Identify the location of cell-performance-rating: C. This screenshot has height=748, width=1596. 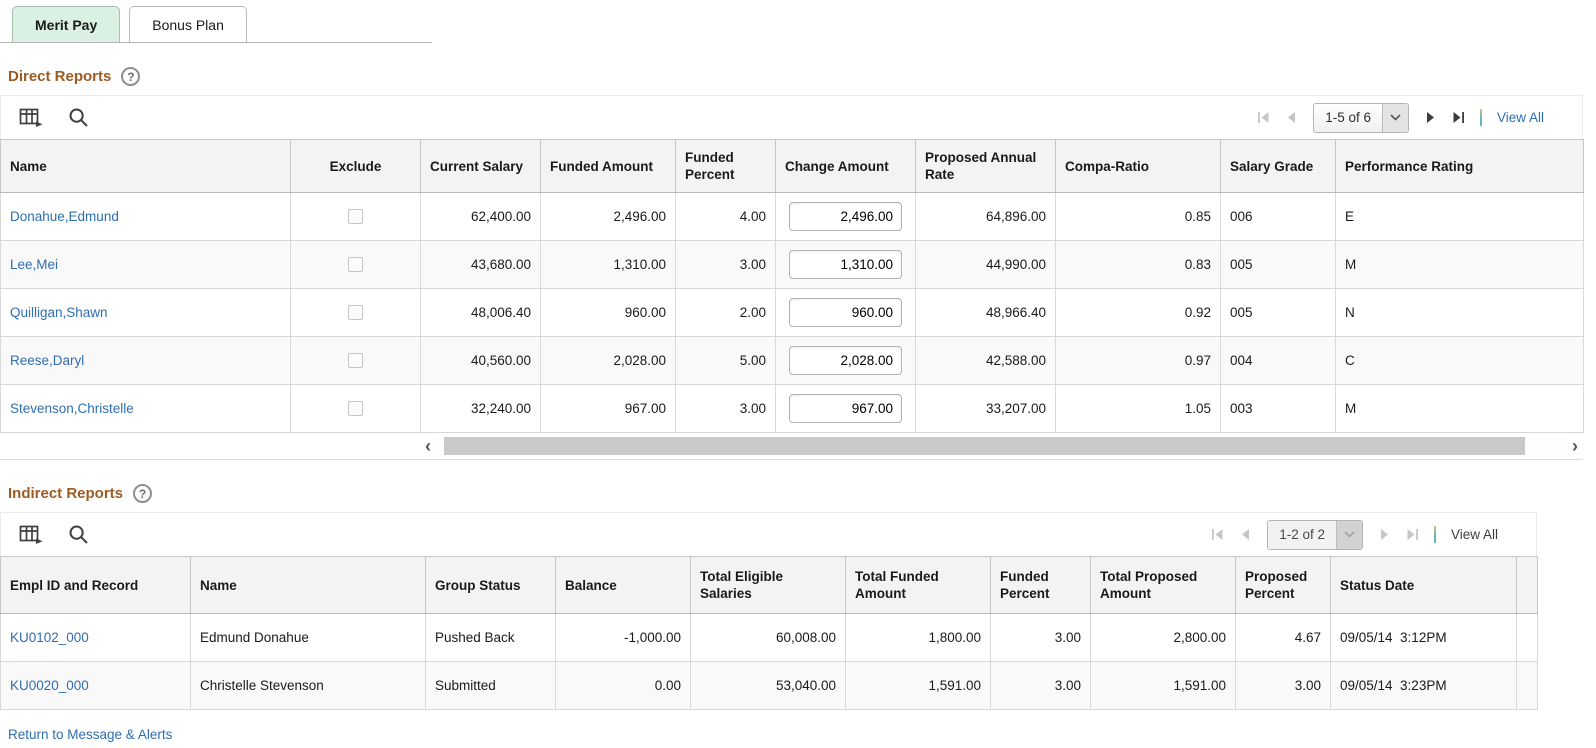
(1459, 360).